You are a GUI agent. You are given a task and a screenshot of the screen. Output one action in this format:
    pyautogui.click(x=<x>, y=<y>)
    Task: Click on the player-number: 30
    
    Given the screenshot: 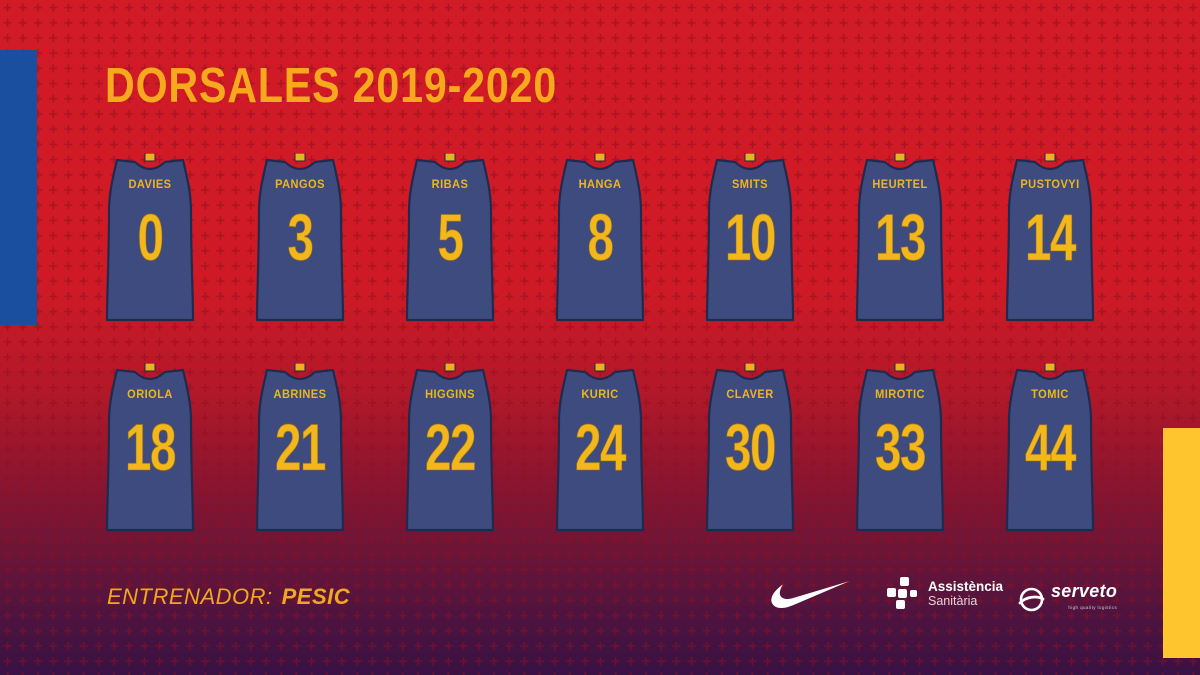 What is the action you would take?
    pyautogui.click(x=751, y=446)
    